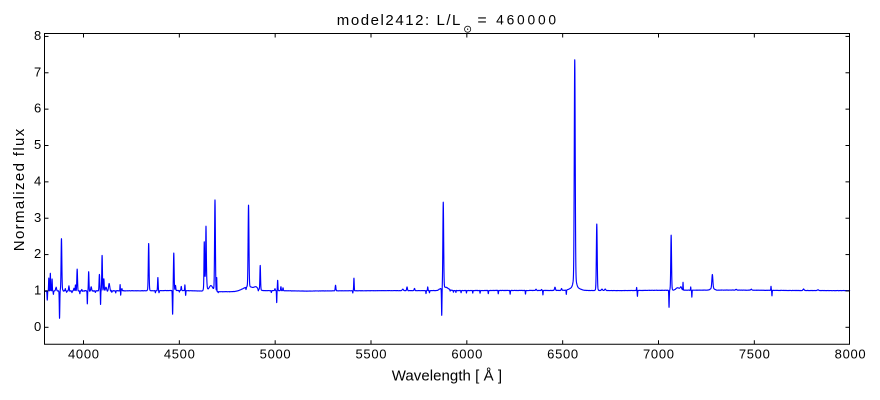 Image resolution: width=880 pixels, height=400 pixels. Describe the element at coordinates (83, 354) in the screenshot. I see `svg-text: 4000` at that location.